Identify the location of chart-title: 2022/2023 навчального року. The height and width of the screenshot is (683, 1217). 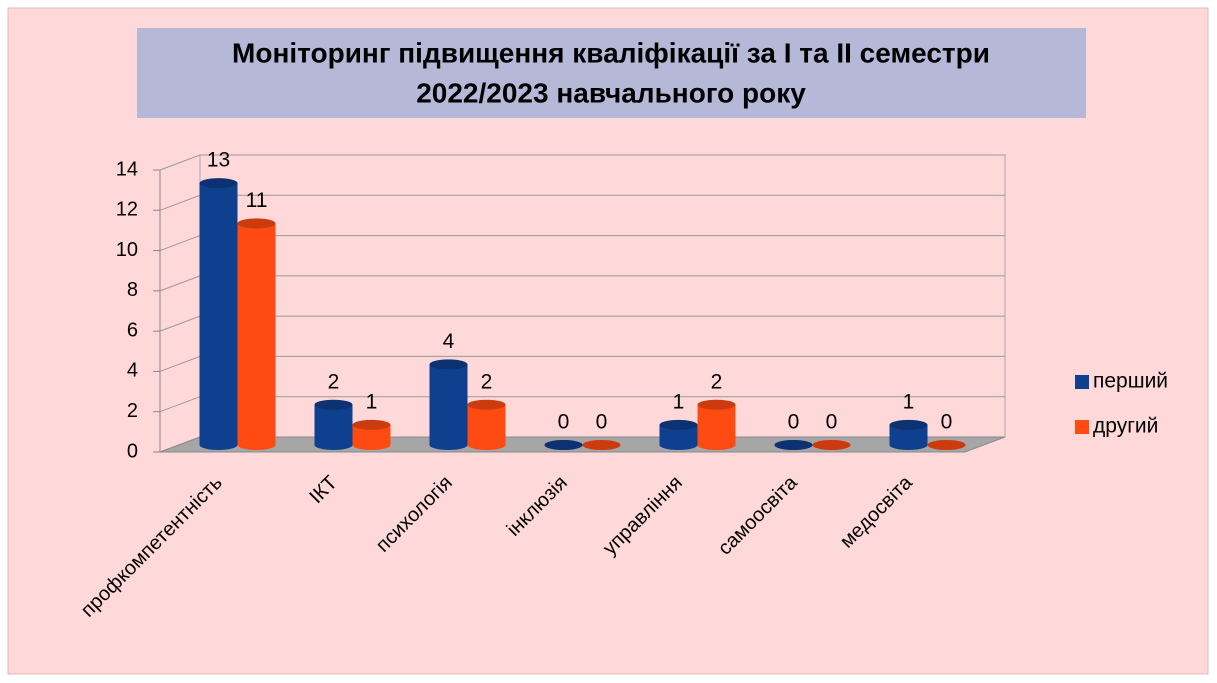
(611, 92).